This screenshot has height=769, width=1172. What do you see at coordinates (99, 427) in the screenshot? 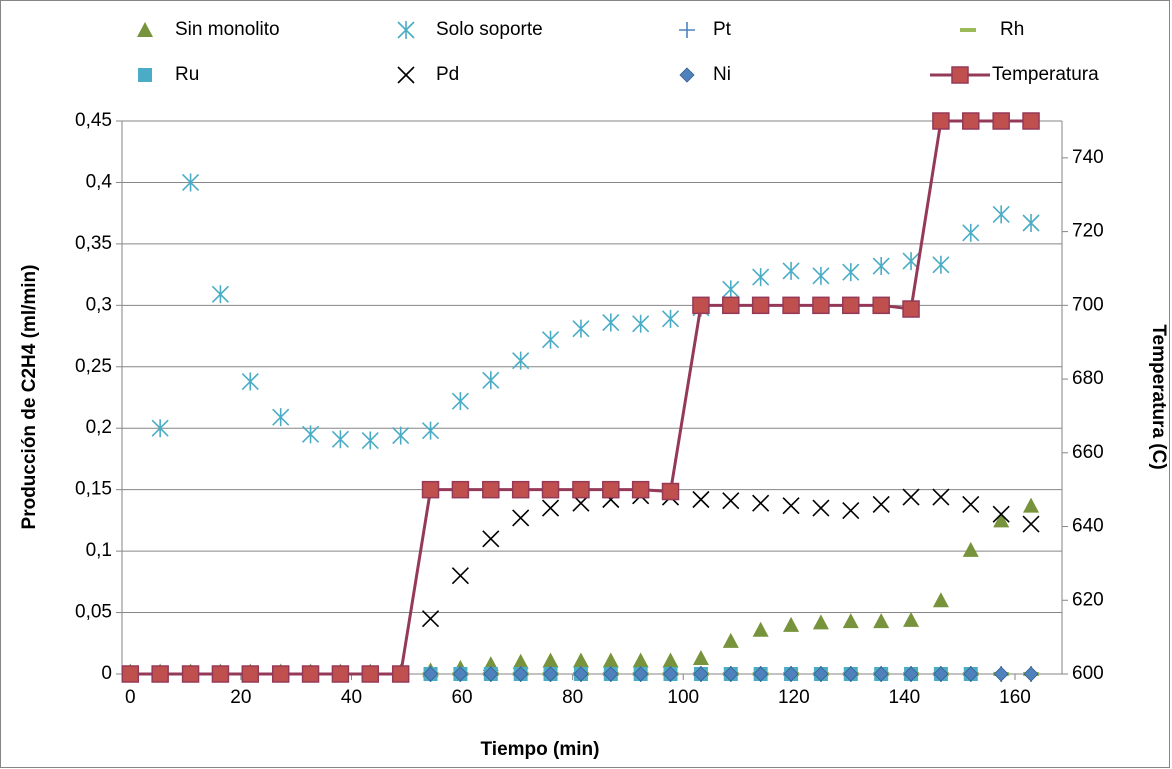
I see `y-tick-label: 0,2` at bounding box center [99, 427].